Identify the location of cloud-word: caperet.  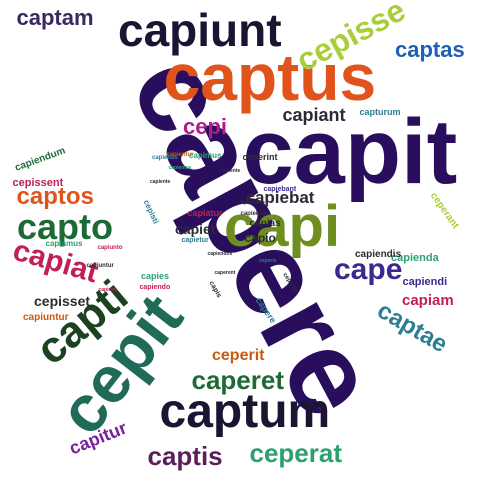
(238, 380).